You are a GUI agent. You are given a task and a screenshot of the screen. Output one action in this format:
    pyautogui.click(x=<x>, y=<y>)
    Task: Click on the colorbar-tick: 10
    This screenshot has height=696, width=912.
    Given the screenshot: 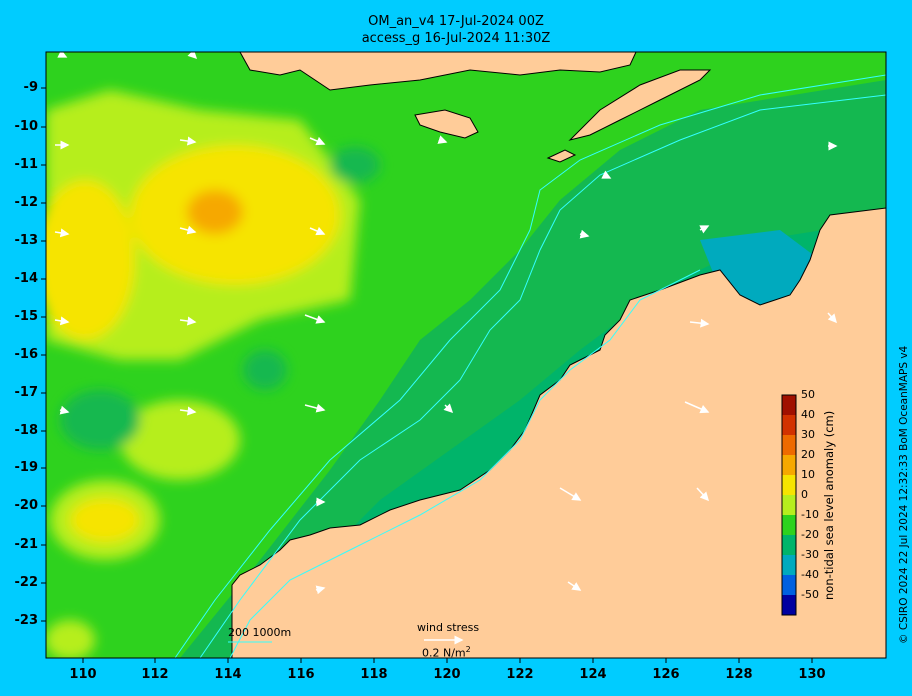 What is the action you would take?
    pyautogui.click(x=808, y=474)
    